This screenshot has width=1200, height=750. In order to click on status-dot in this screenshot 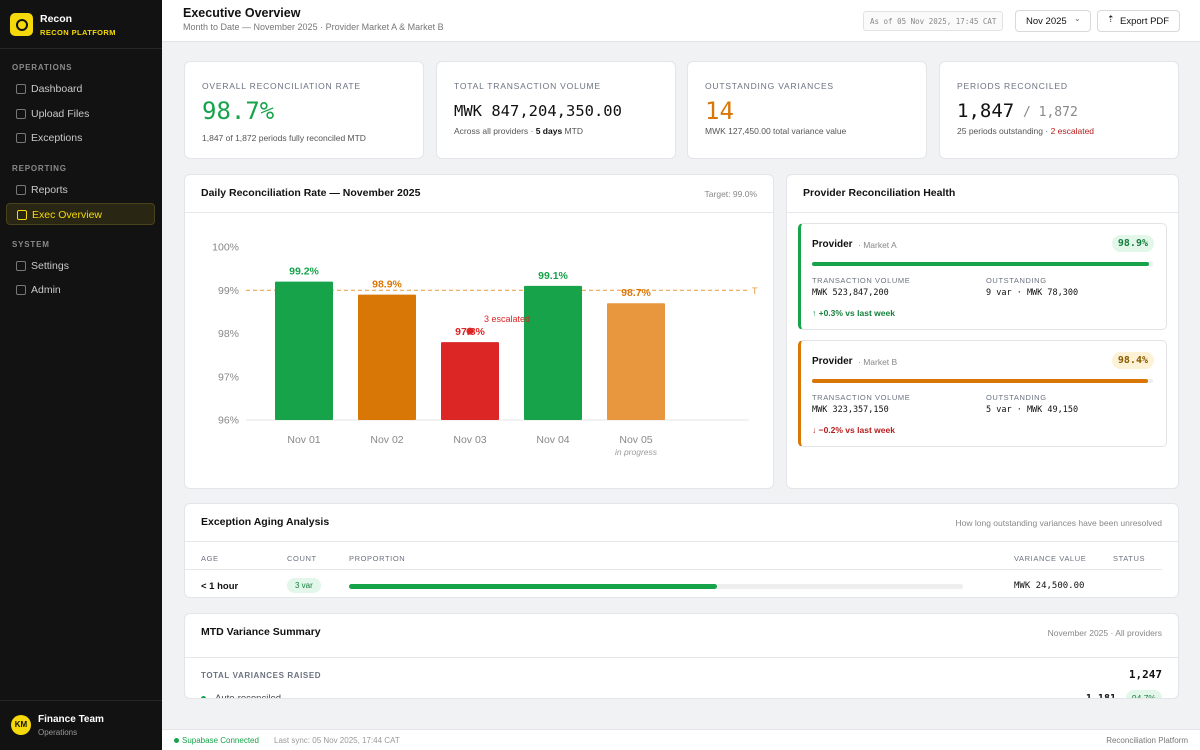, I will do `click(176, 740)`.